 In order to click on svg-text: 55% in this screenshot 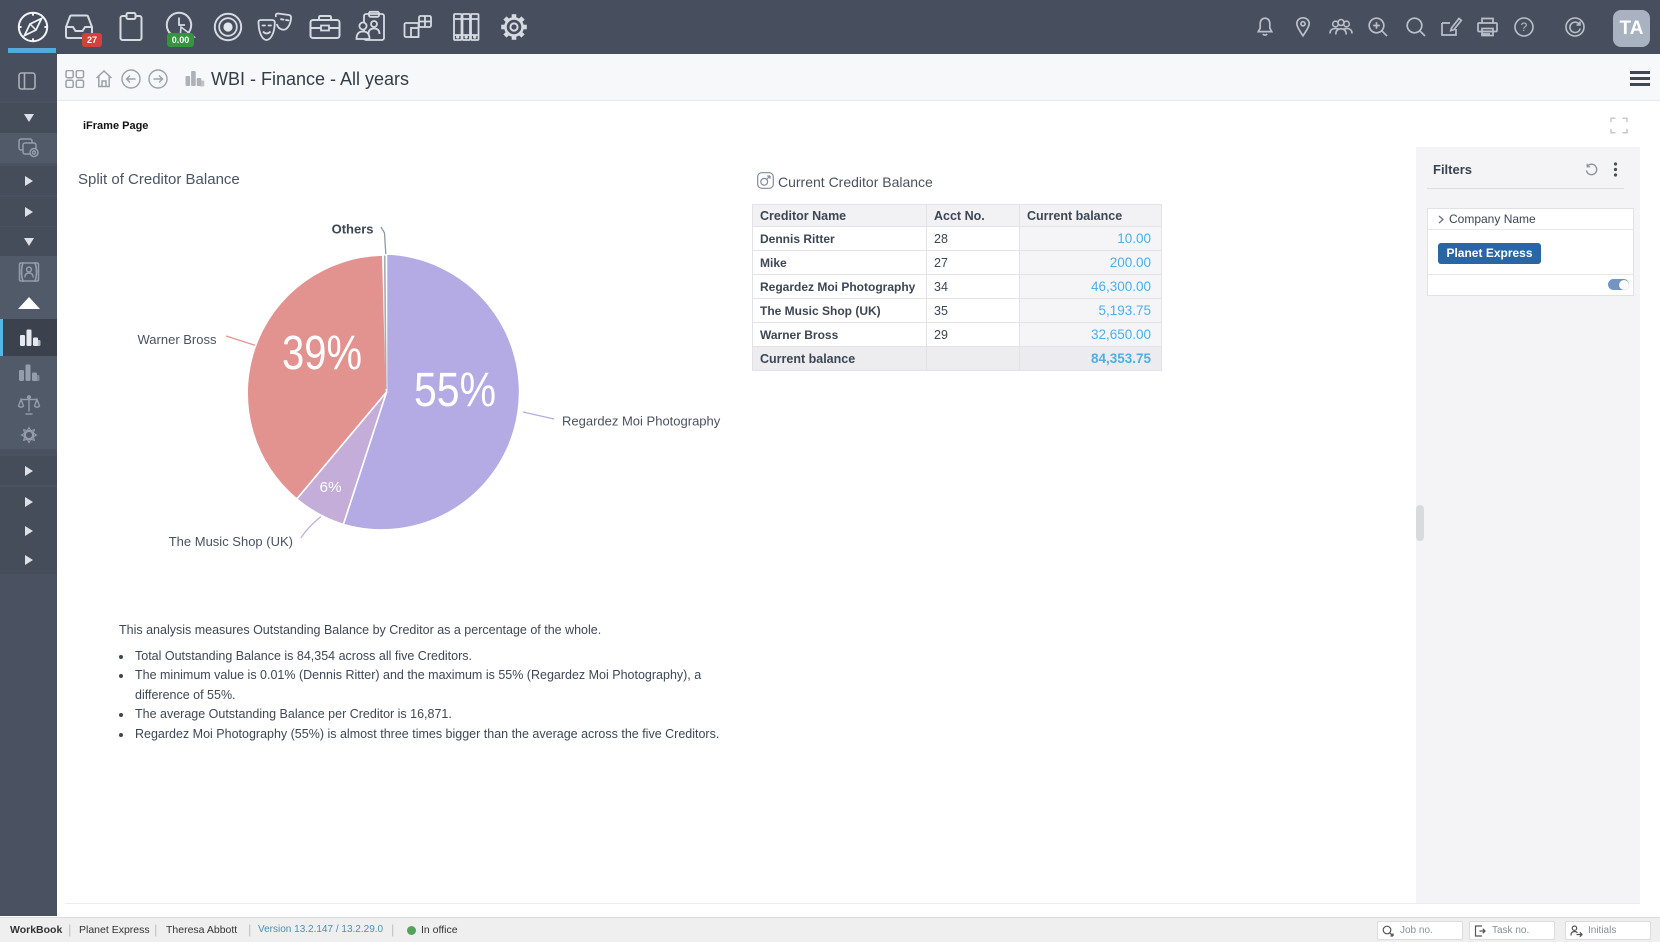, I will do `click(455, 390)`.